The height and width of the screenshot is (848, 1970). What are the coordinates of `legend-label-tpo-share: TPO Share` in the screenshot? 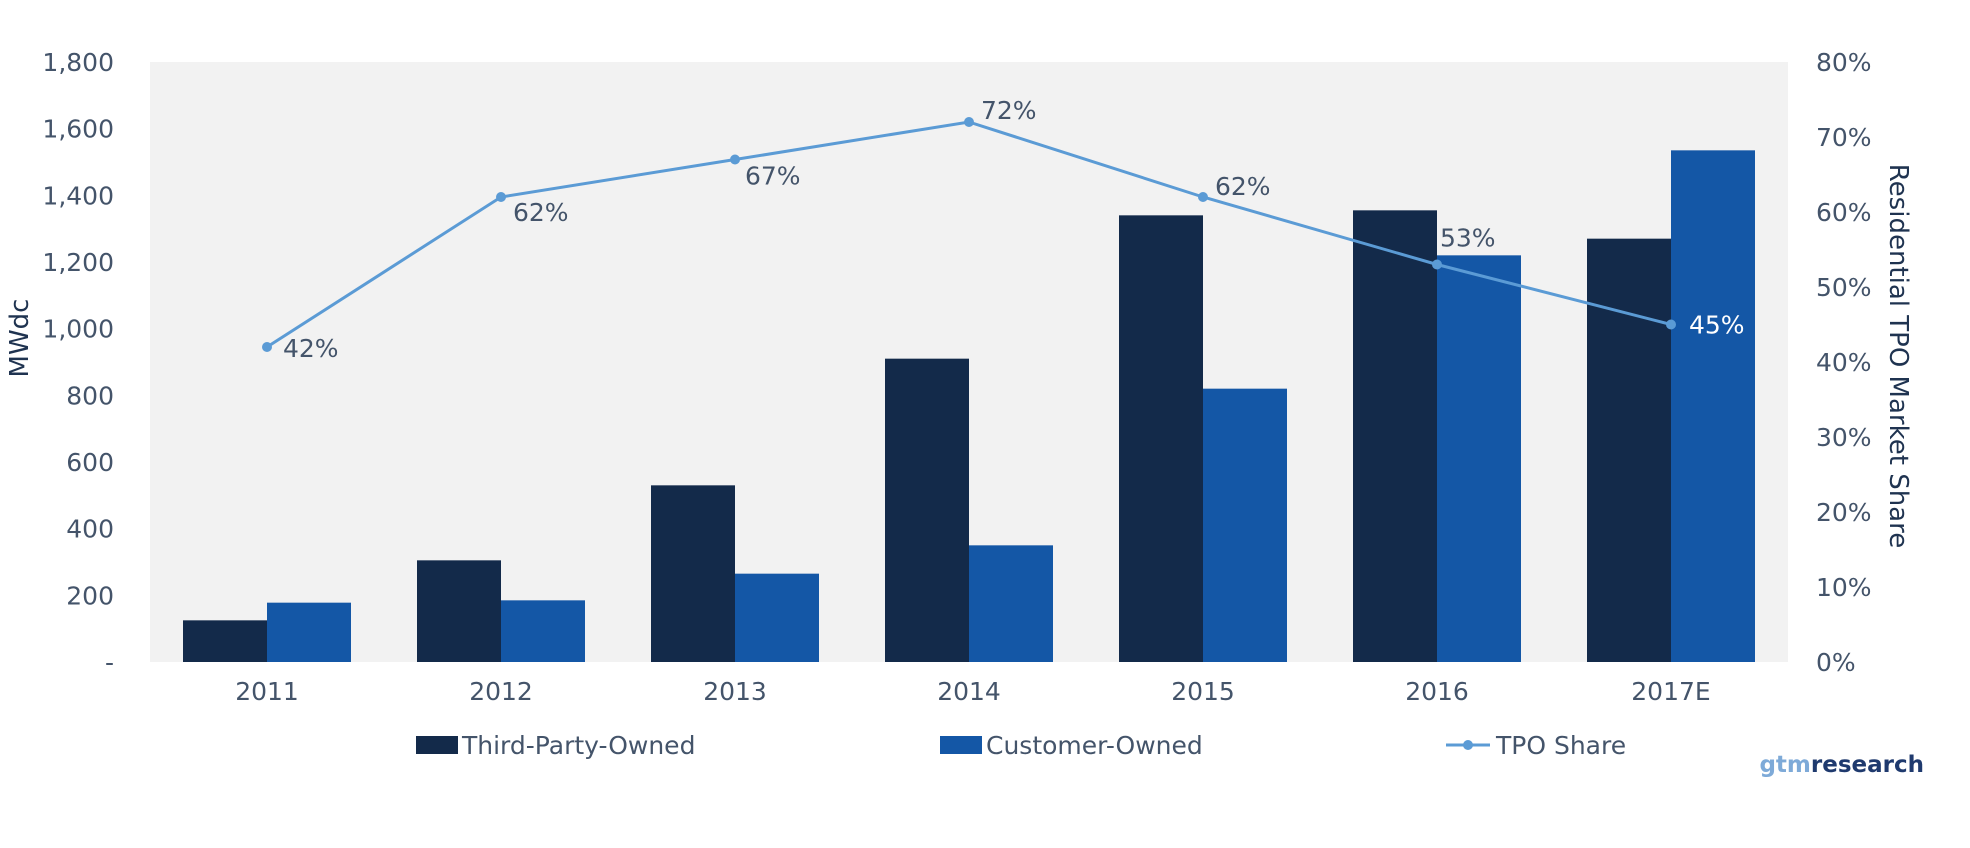 It's located at (1560, 745).